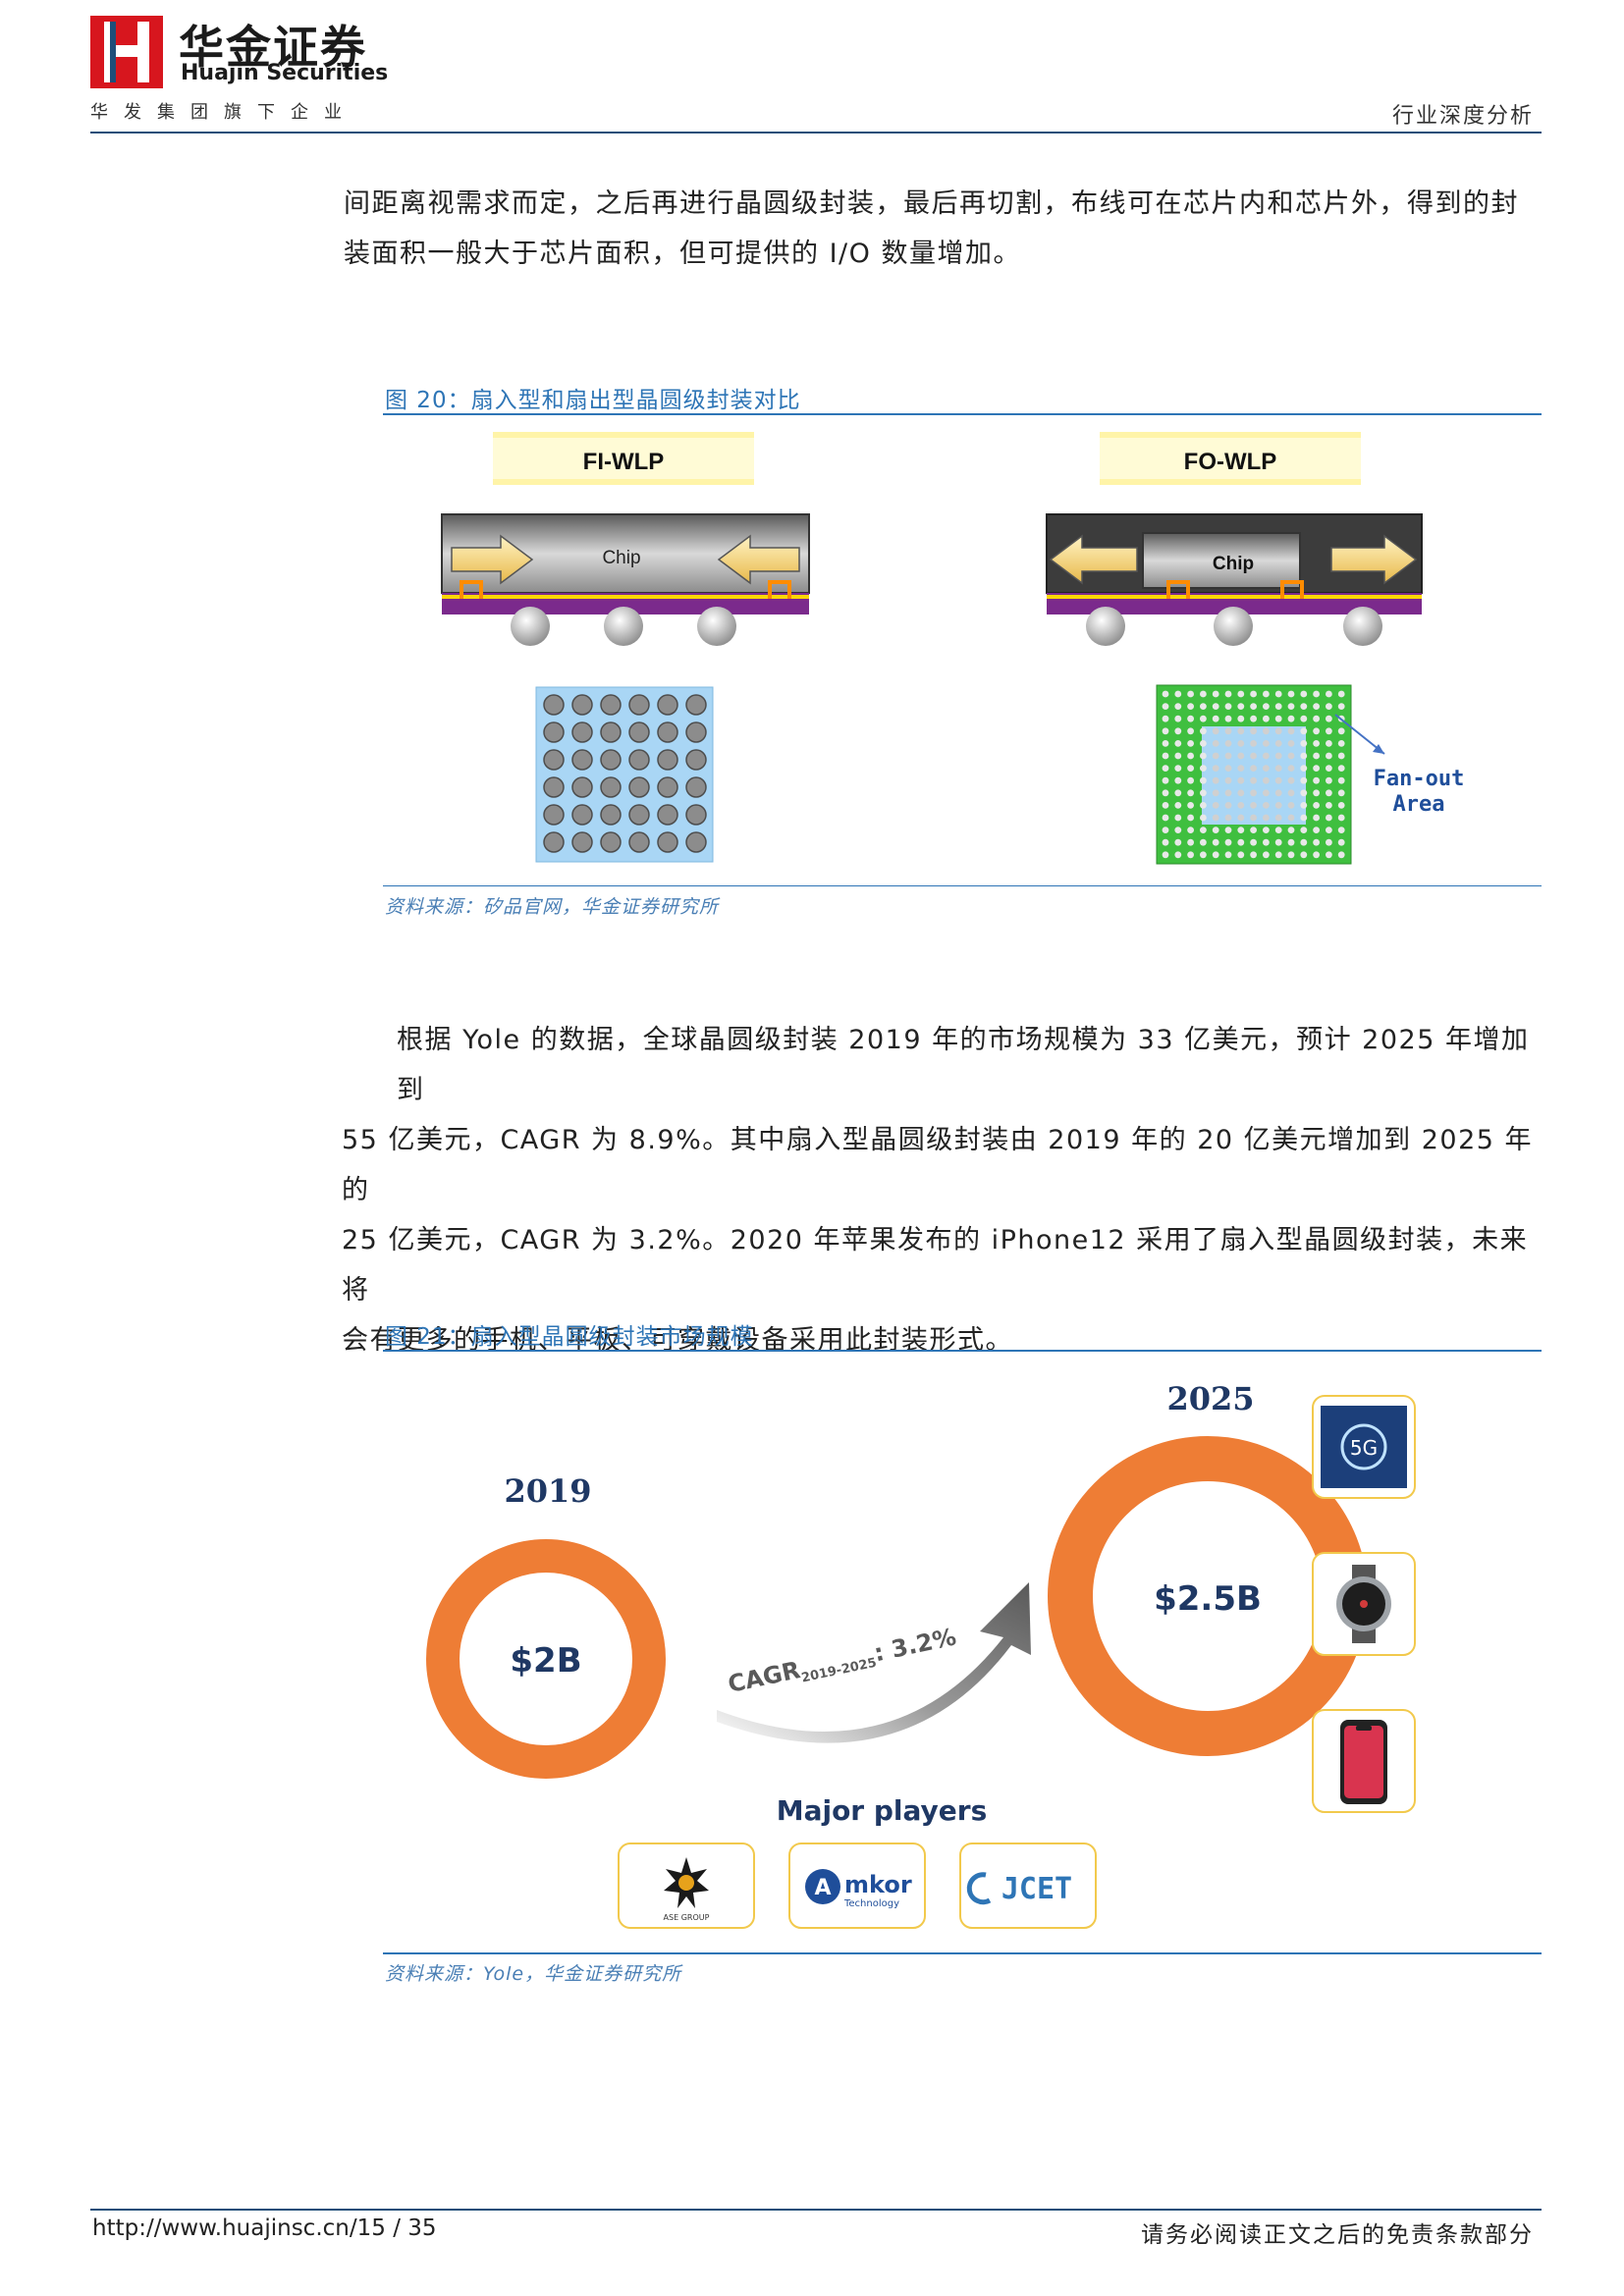 Image resolution: width=1624 pixels, height=2296 pixels. I want to click on year-2019-label: 2019, so click(547, 1491).